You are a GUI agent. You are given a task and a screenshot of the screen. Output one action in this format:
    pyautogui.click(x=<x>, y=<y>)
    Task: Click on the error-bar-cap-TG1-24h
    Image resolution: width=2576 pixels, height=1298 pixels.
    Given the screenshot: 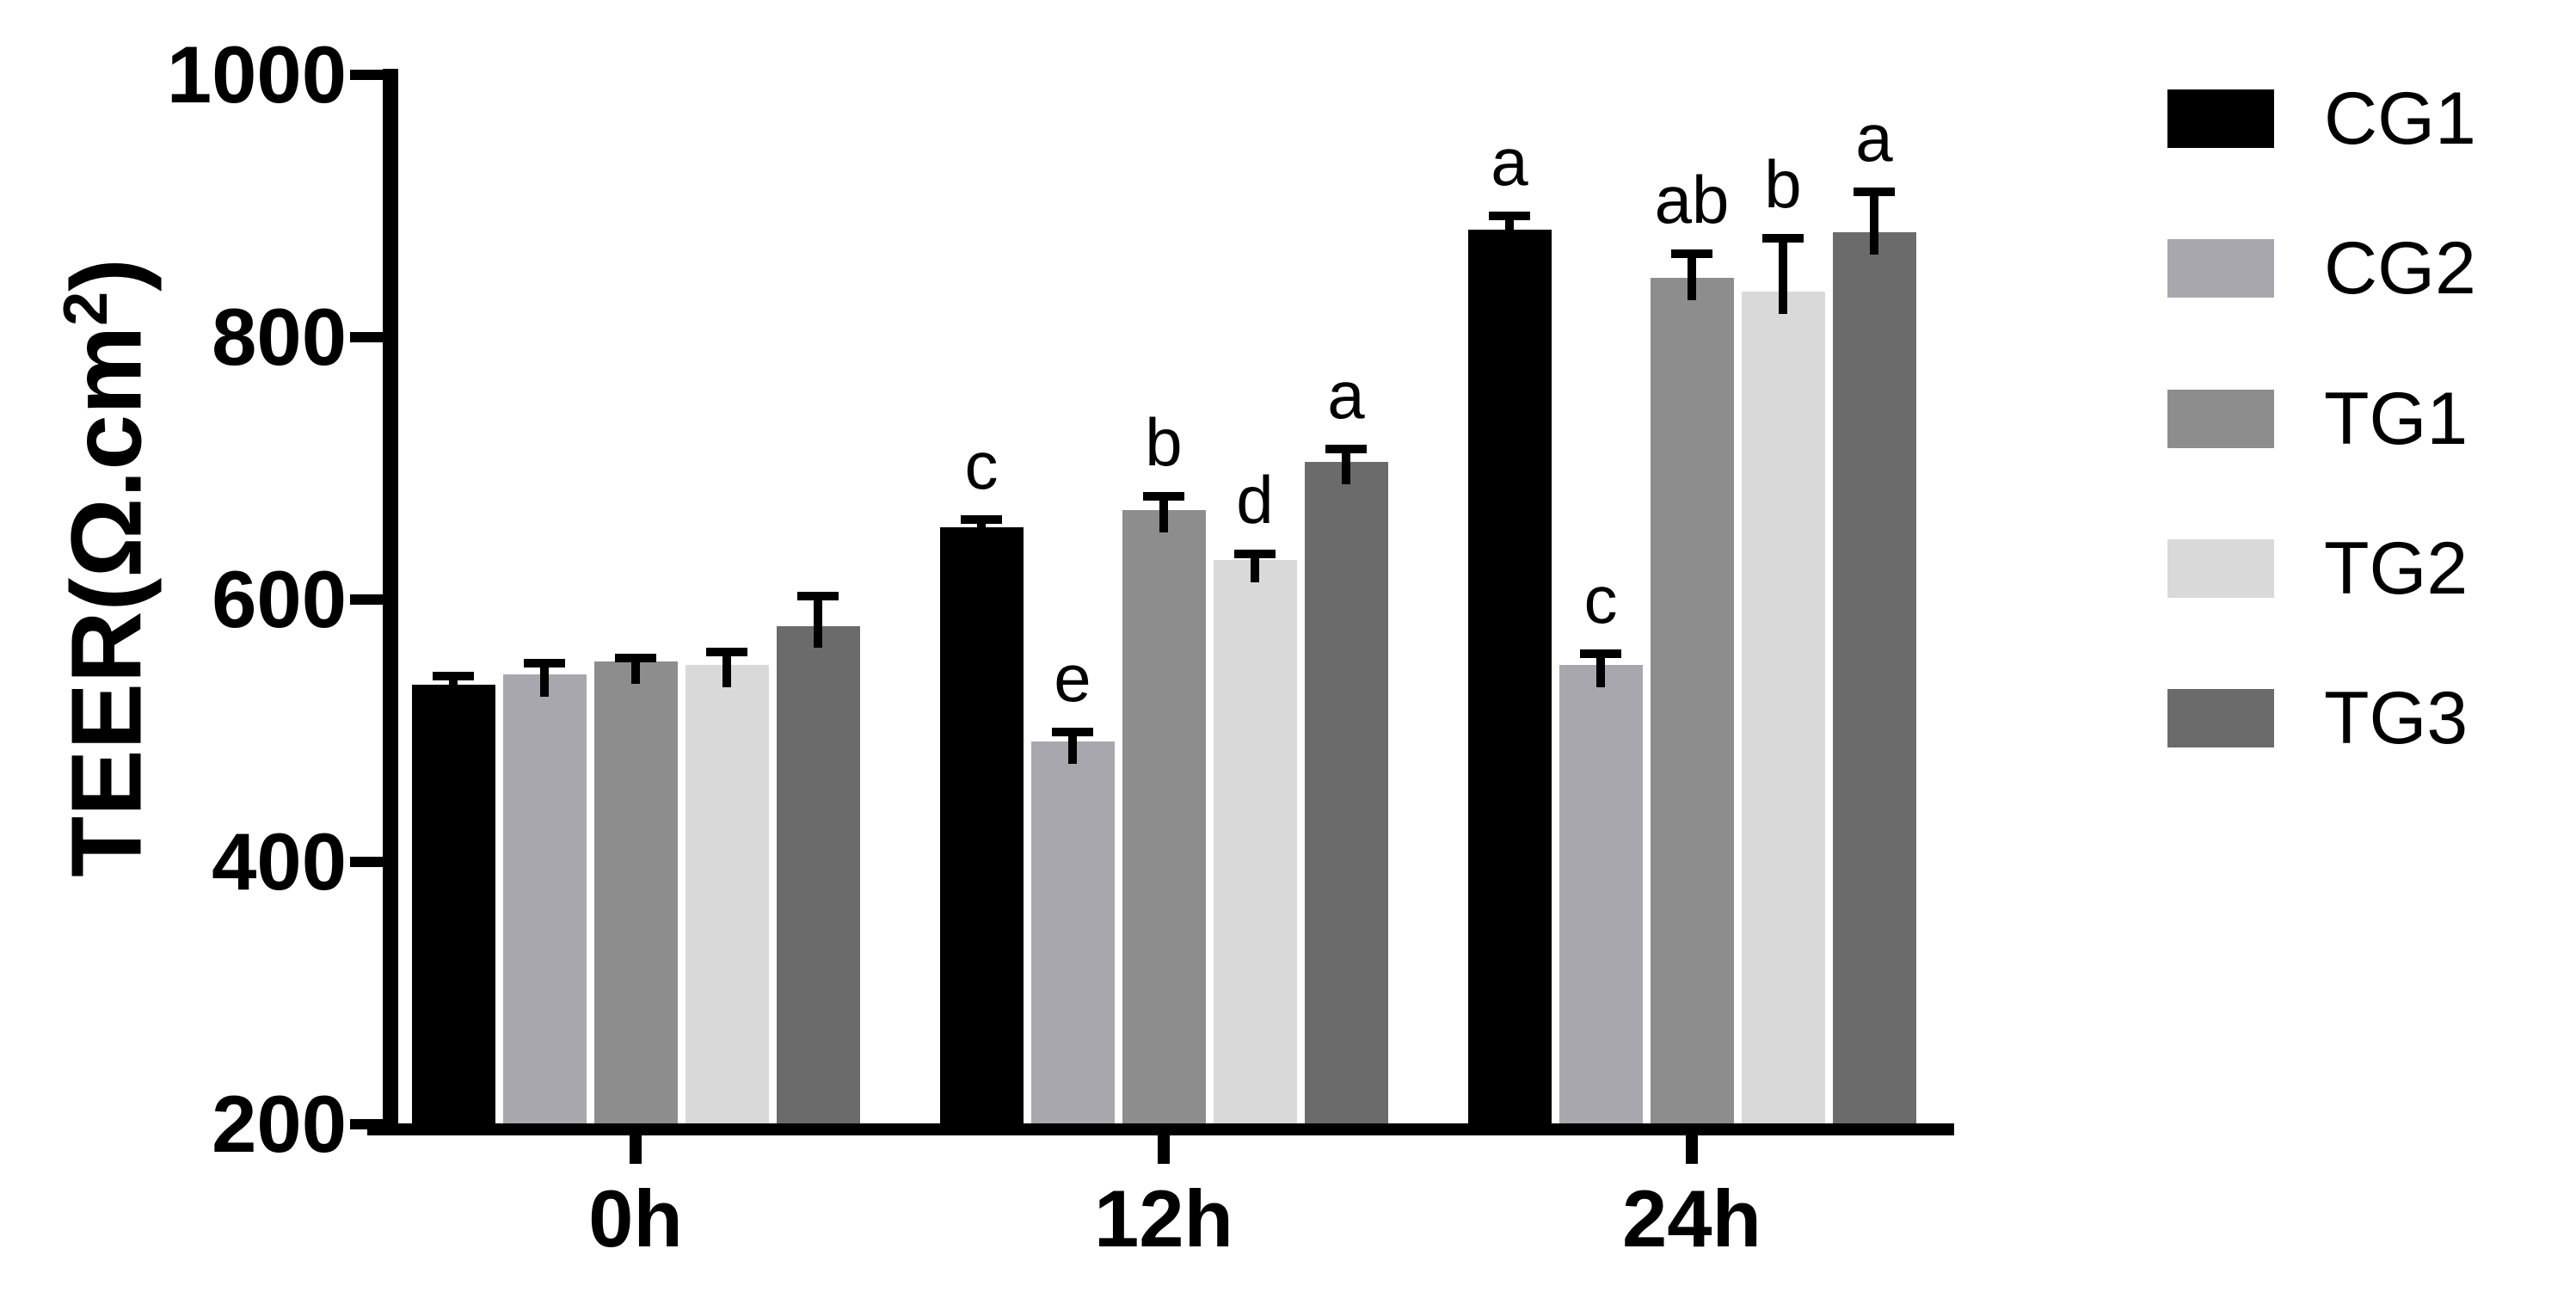 What is the action you would take?
    pyautogui.click(x=1691, y=253)
    